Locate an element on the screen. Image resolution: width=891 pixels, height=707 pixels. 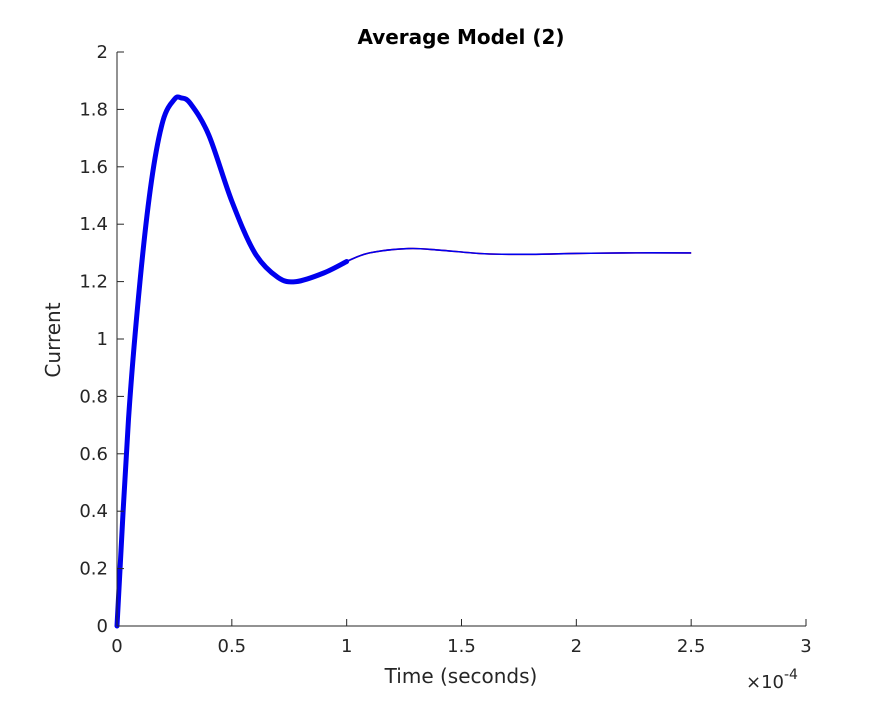
x-exponent-base: ×10 is located at coordinates (765, 682).